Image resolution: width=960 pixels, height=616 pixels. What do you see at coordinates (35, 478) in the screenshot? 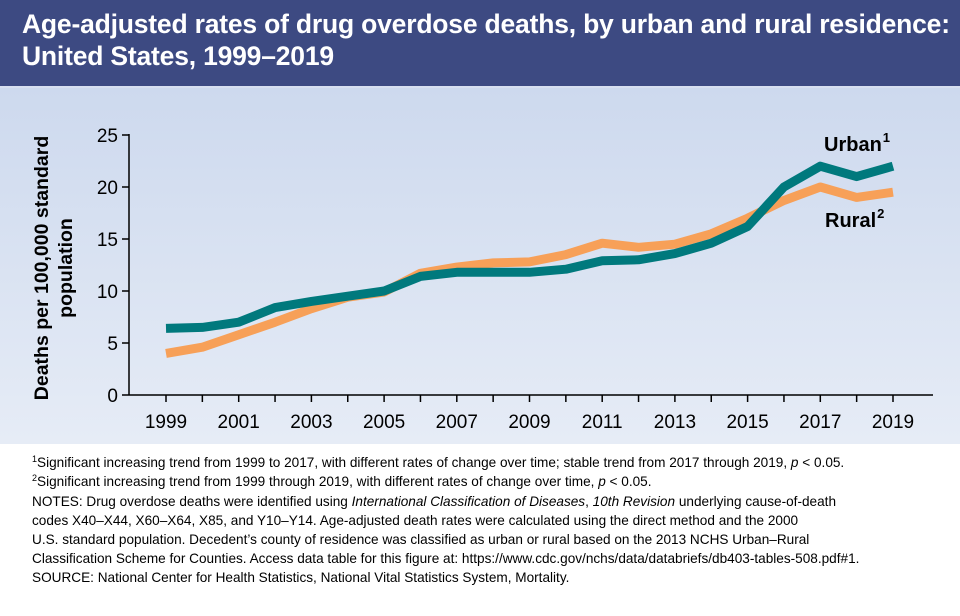
I see `footnote-2-marker: 2` at bounding box center [35, 478].